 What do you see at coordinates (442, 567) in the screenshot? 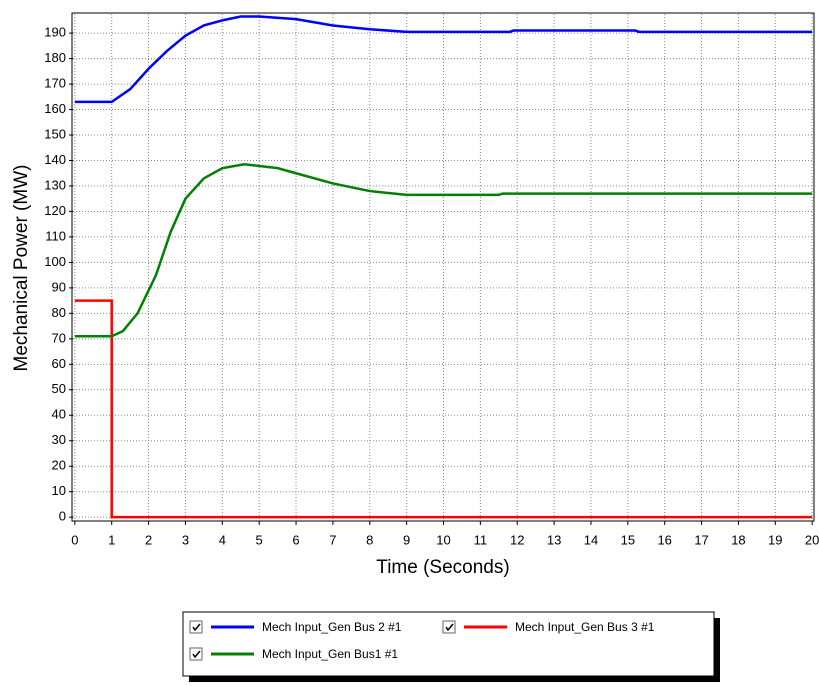
I see `x-axis-title: Time (Seconds)` at bounding box center [442, 567].